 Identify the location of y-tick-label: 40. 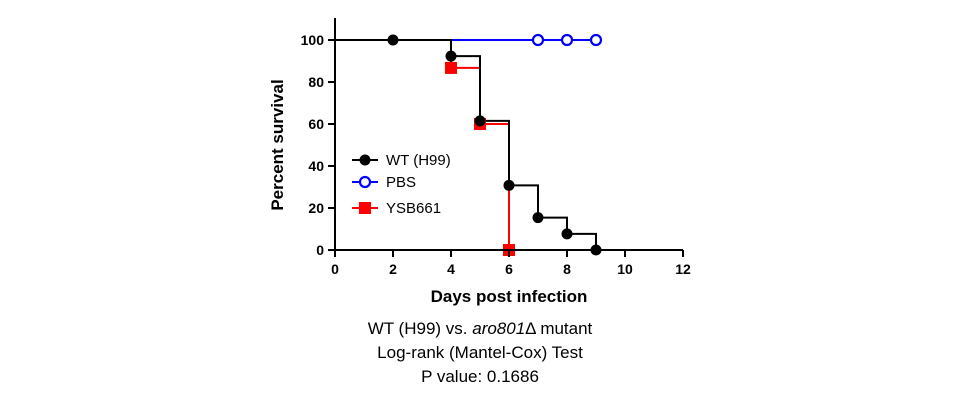
(316, 166).